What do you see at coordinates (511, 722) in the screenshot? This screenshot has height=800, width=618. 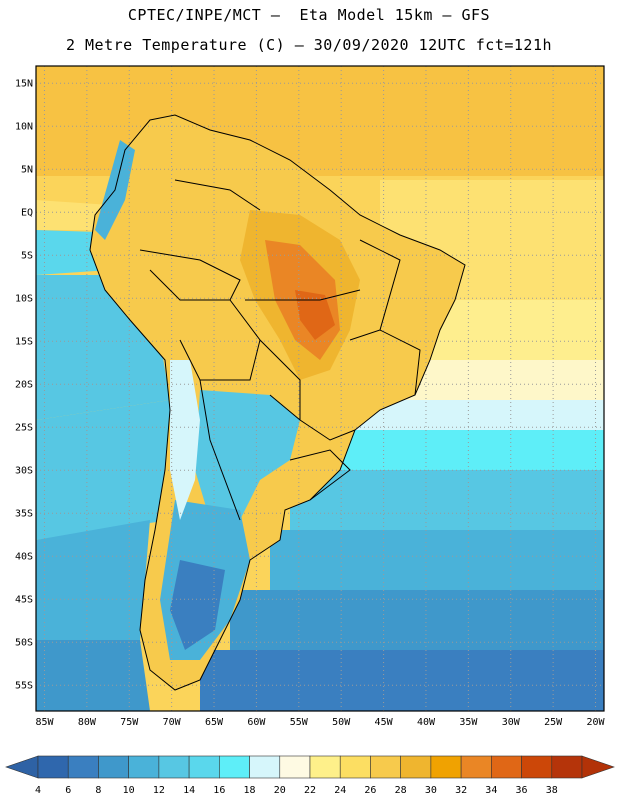 I see `longitude-label: 30W` at bounding box center [511, 722].